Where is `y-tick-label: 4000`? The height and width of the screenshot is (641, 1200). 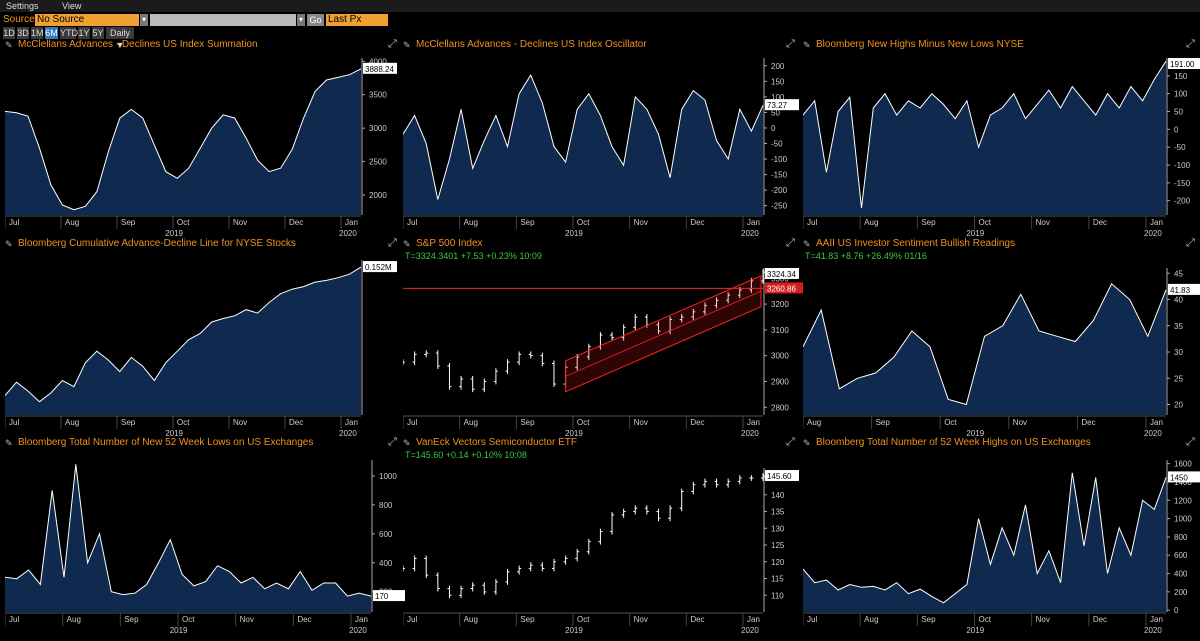 y-tick-label: 4000 is located at coordinates (378, 62).